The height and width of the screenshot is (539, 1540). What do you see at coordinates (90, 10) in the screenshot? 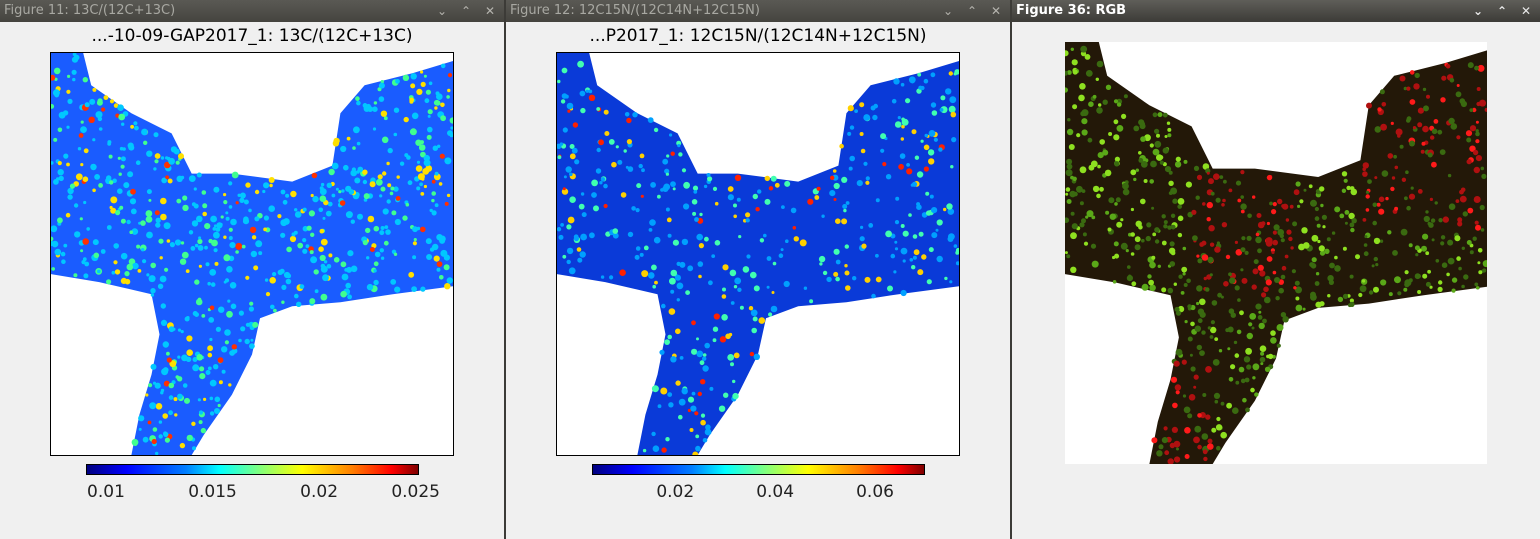
I see `window-title: Figure 11: 13C/(12C+13C)` at bounding box center [90, 10].